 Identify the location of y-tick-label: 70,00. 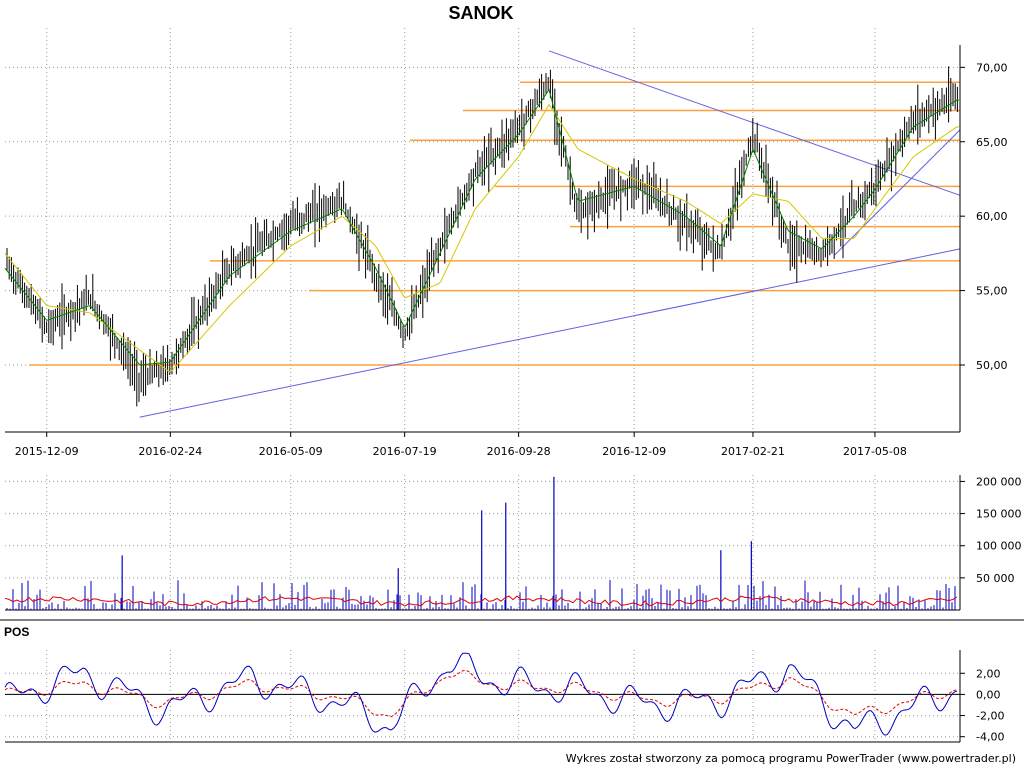
(992, 67).